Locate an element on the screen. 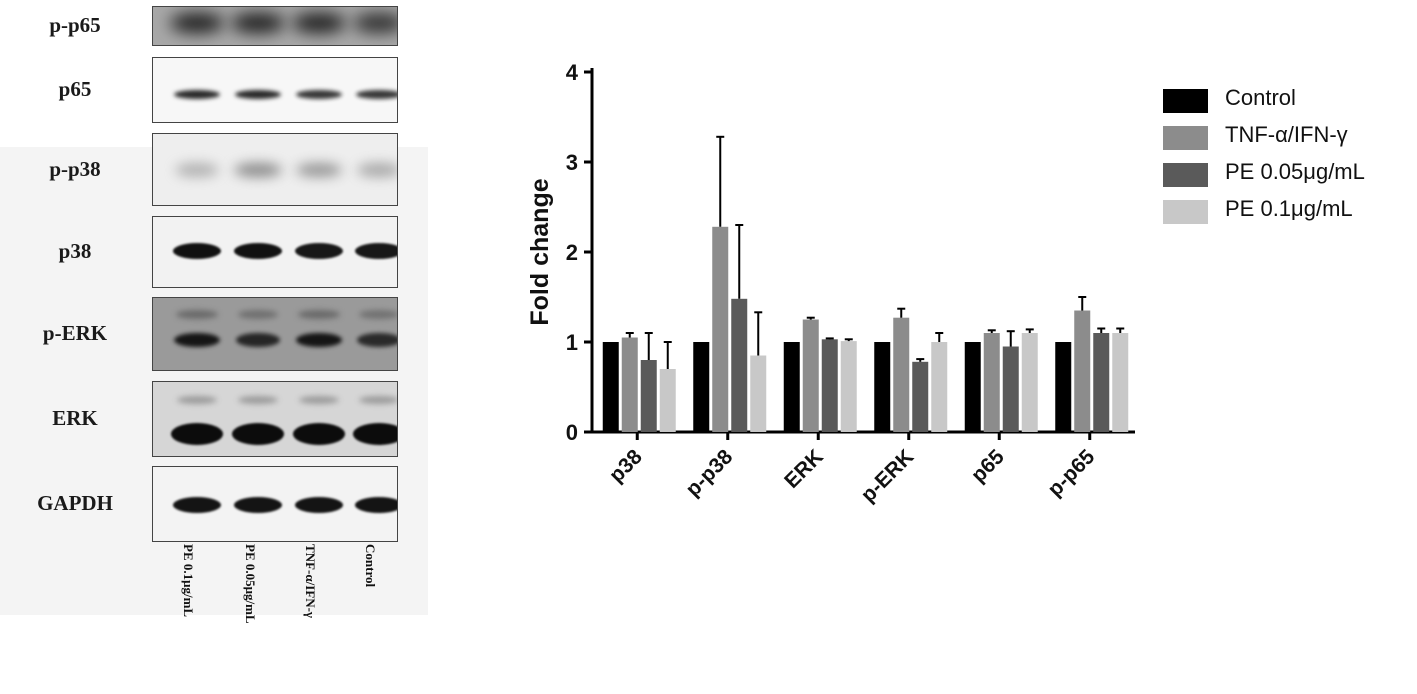 This screenshot has width=1417, height=694. y-axis-label: Fold change is located at coordinates (540, 251).